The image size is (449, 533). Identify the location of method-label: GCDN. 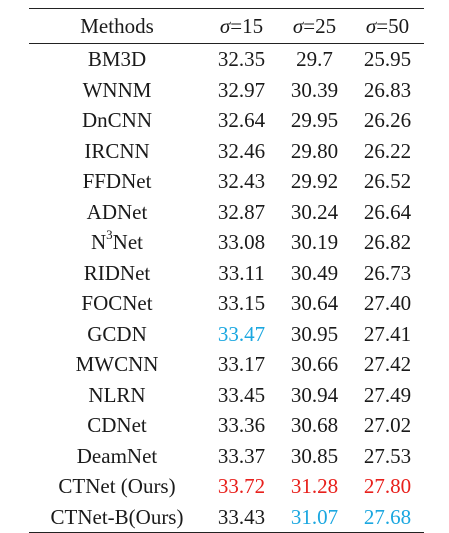
(117, 333).